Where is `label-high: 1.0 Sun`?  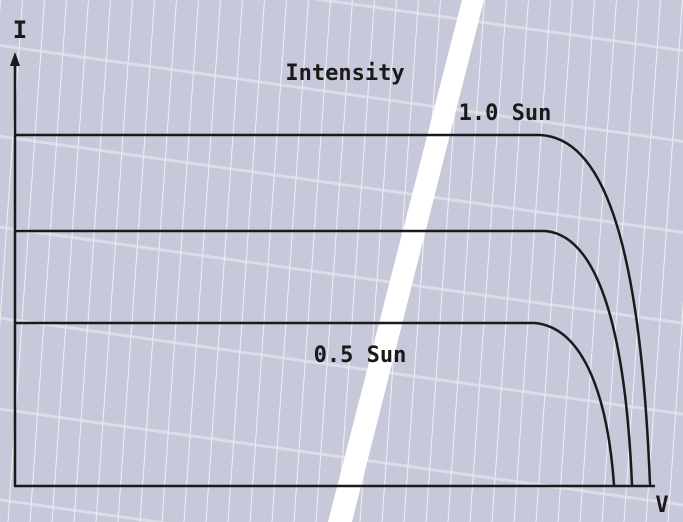 label-high: 1.0 Sun is located at coordinates (505, 113).